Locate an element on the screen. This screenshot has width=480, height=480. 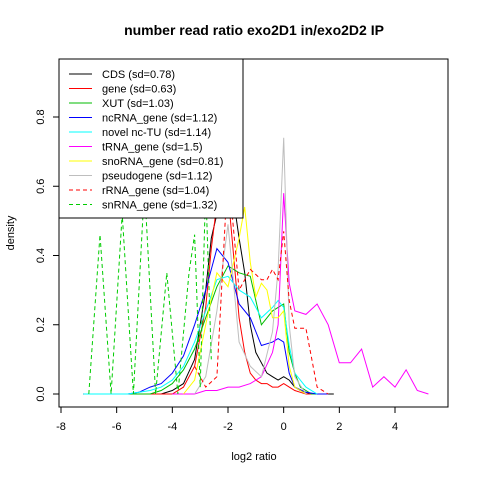
legend-label: XUT (sd=1.03) is located at coordinates (138, 104).